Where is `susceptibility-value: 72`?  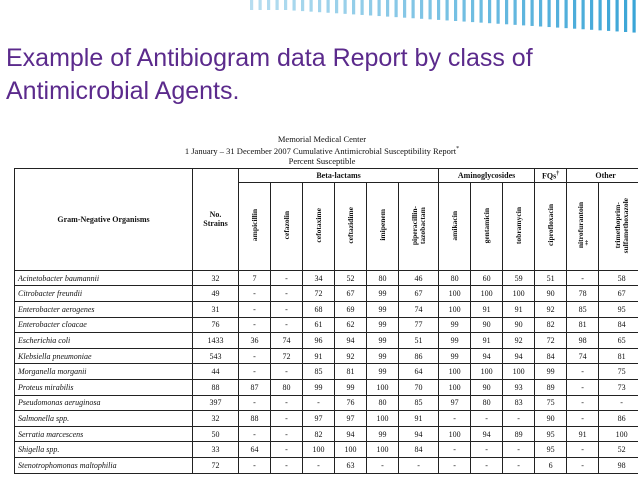 susceptibility-value: 72 is located at coordinates (551, 340).